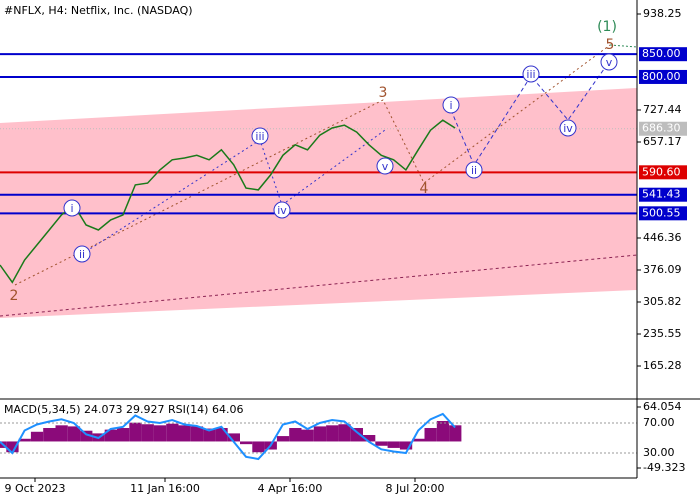  What do you see at coordinates (662, 333) in the screenshot?
I see `y-tick-label: 235.55` at bounding box center [662, 333].